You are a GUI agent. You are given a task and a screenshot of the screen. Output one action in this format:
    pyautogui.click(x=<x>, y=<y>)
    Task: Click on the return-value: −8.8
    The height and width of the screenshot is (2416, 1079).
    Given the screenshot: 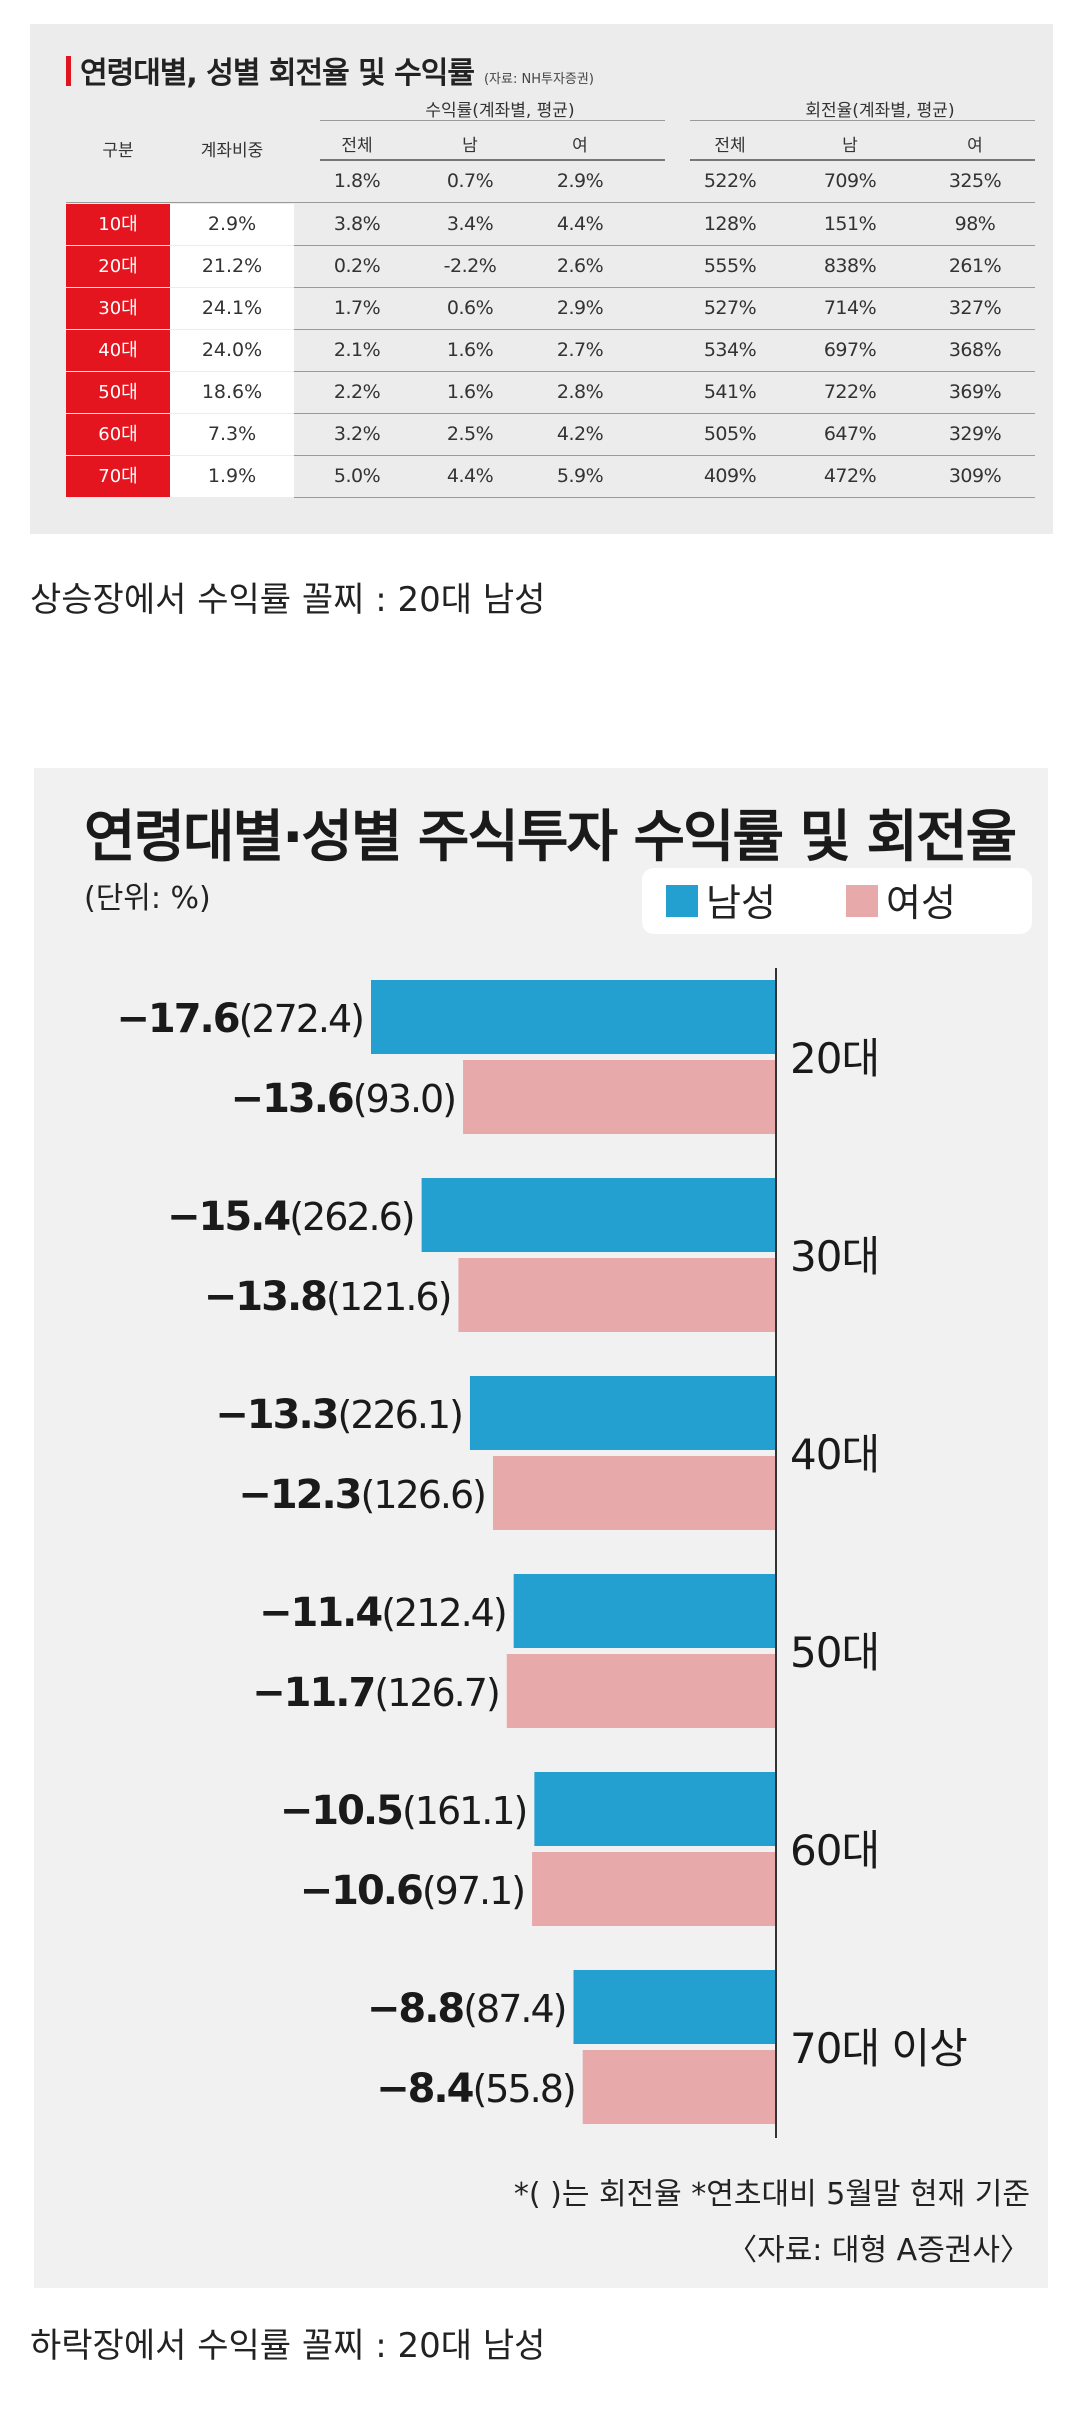 What is the action you would take?
    pyautogui.click(x=415, y=2009)
    